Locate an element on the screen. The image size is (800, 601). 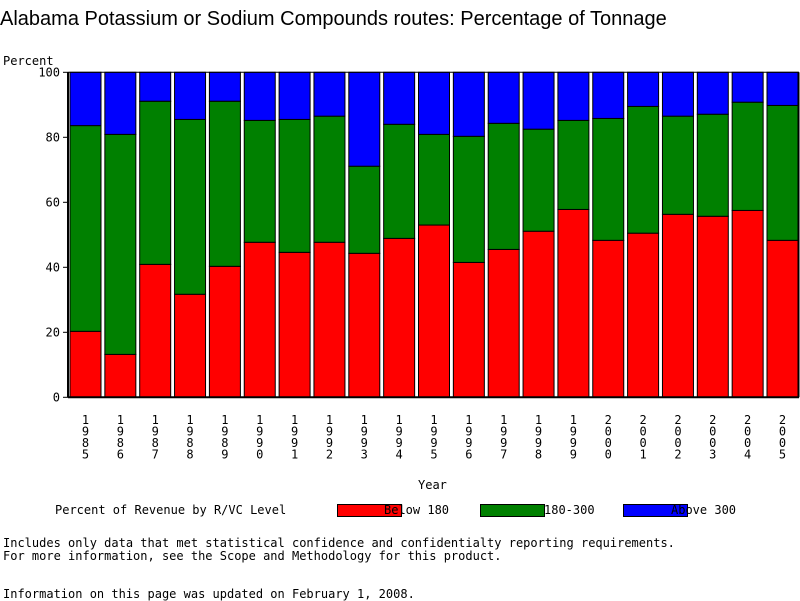
x-tick-label-1987-0: 1 is located at coordinates (155, 420).